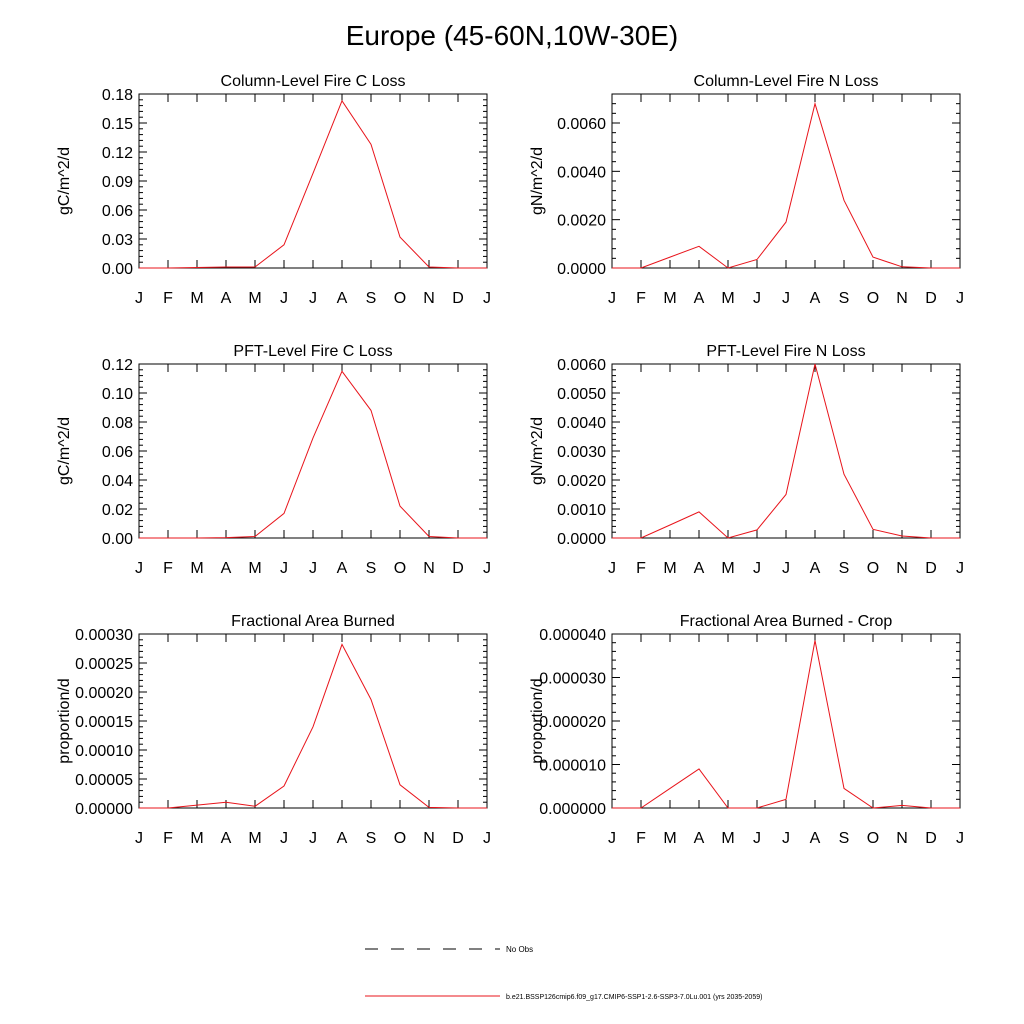  What do you see at coordinates (64, 451) in the screenshot?
I see `y-axis-label: gC/m^2/d` at bounding box center [64, 451].